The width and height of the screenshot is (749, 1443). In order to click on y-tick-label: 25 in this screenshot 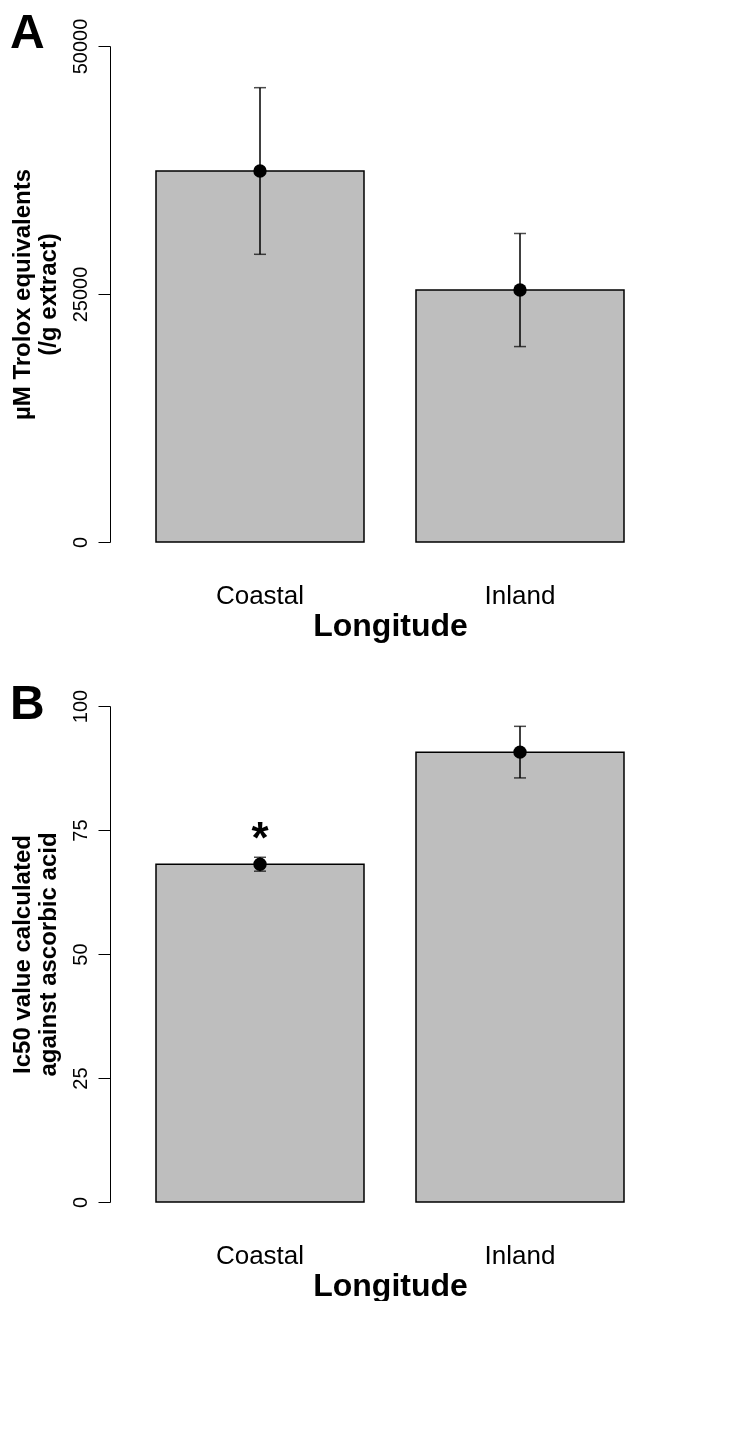, I will do `click(79, 1078)`.